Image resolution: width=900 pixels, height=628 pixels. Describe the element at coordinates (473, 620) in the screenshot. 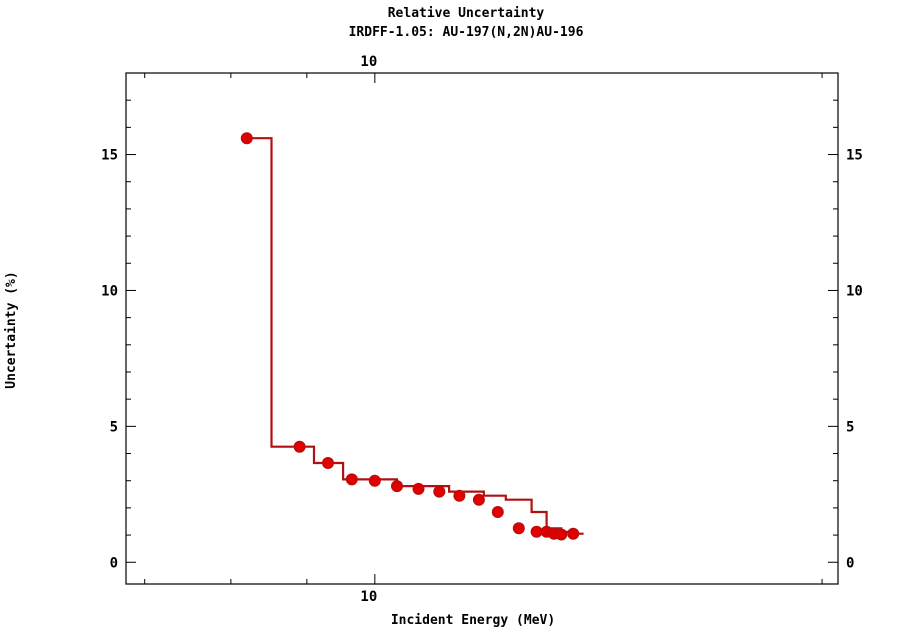

I see `x-axis-label: Incident Energy (MeV)` at that location.